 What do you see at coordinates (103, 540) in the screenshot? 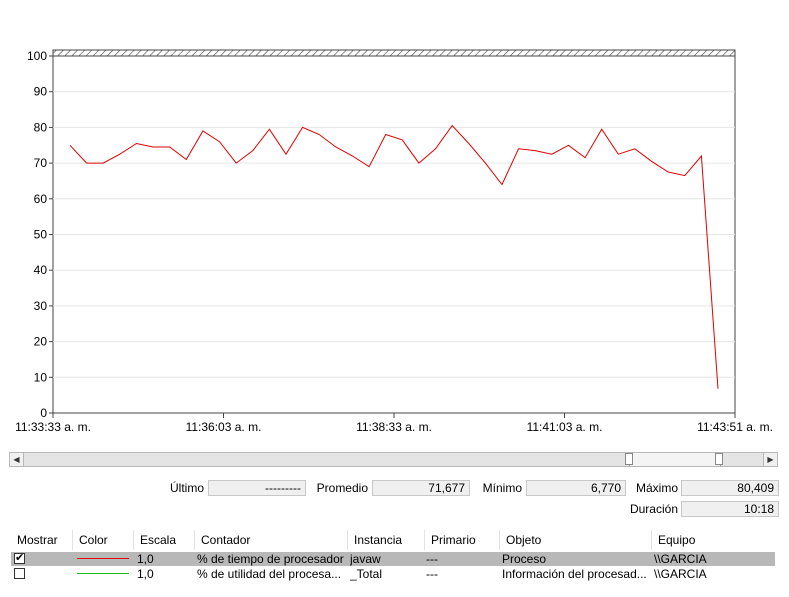
I see `col-color: Color` at bounding box center [103, 540].